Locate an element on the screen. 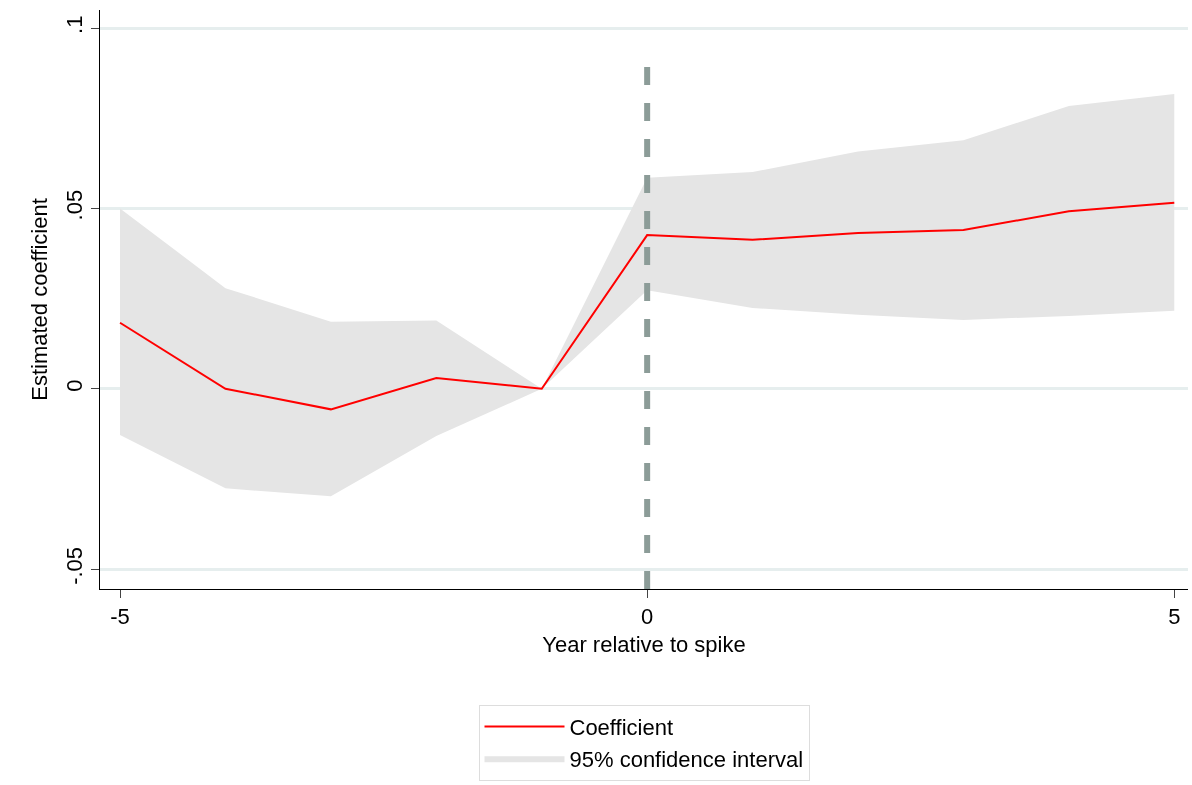 This screenshot has width=1192, height=785. legend-label: Coefficient is located at coordinates (621, 728).